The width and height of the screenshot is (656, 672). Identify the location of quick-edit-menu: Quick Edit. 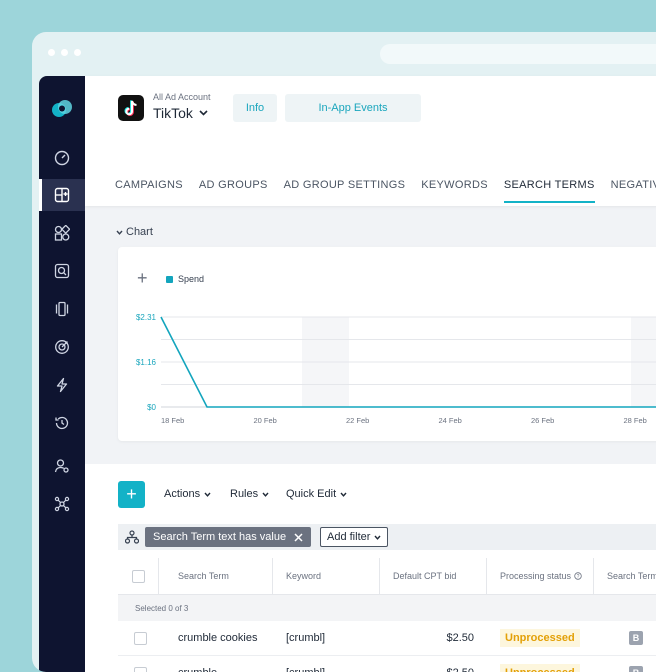
(316, 494).